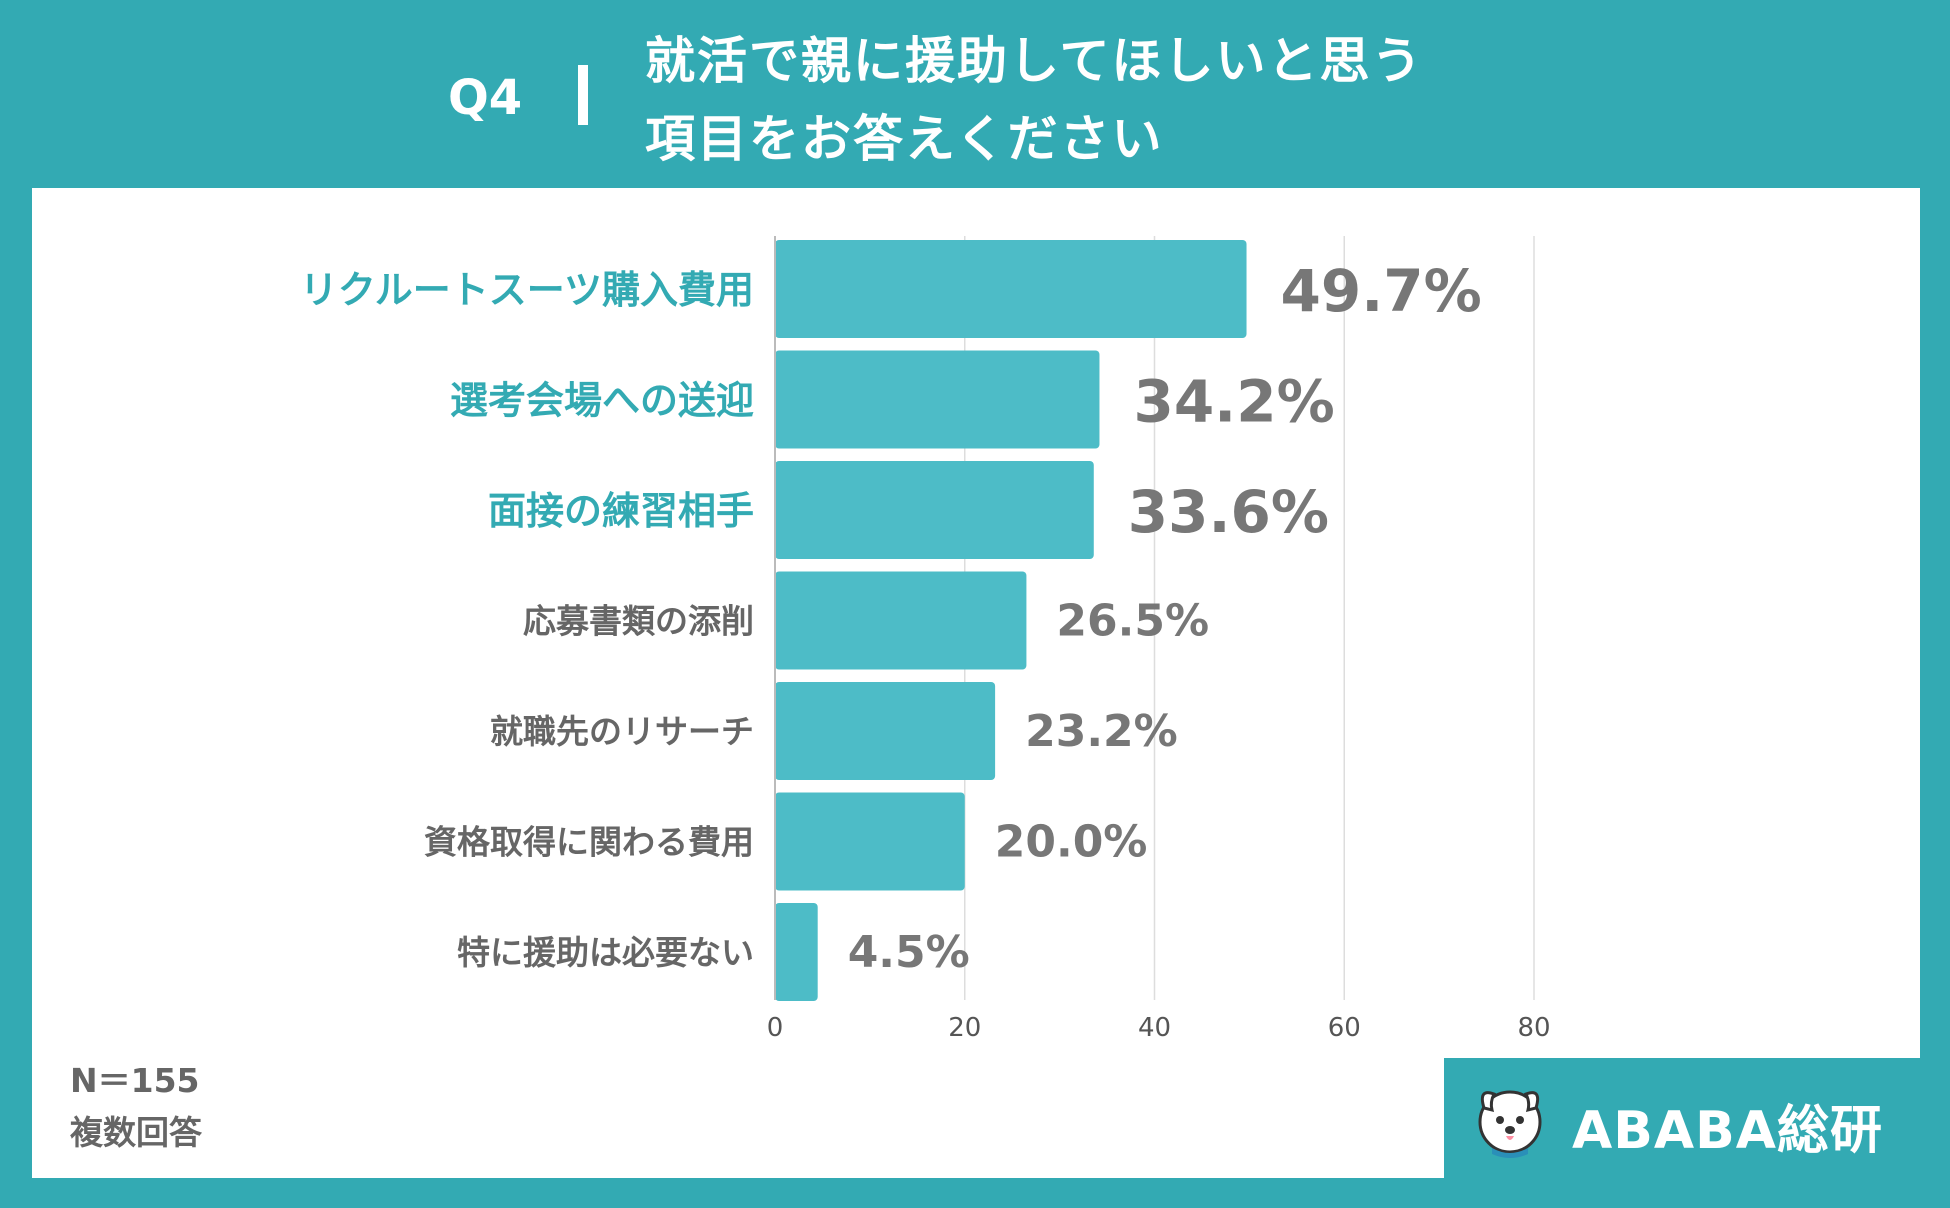  What do you see at coordinates (589, 842) in the screenshot?
I see `category-label: 資格取得に関わる費用` at bounding box center [589, 842].